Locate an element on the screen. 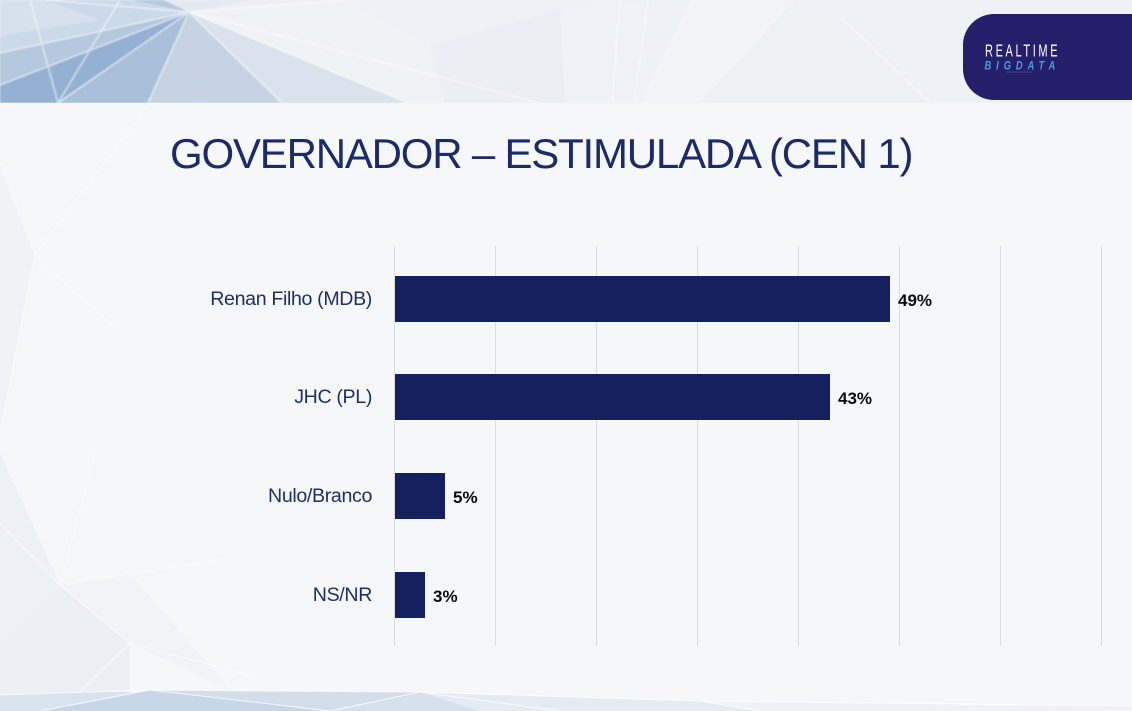  svg-text: BIGDATA is located at coordinates (1023, 66).